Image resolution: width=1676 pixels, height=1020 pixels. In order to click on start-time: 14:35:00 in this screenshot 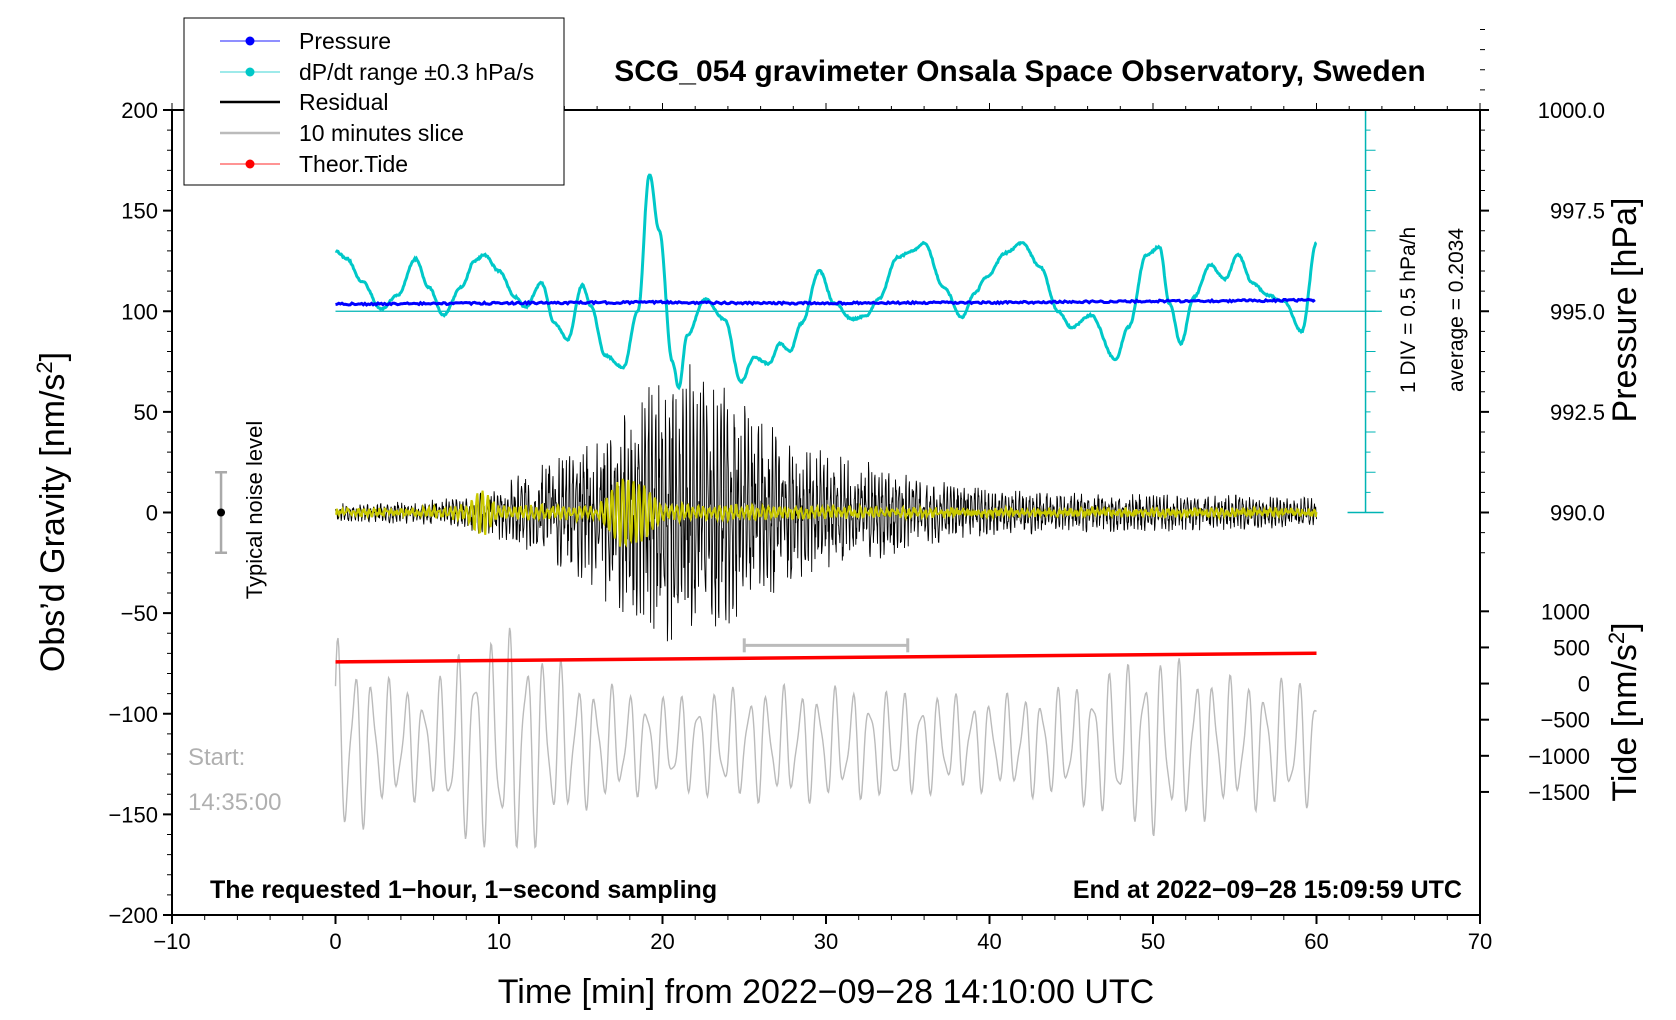, I will do `click(234, 802)`.